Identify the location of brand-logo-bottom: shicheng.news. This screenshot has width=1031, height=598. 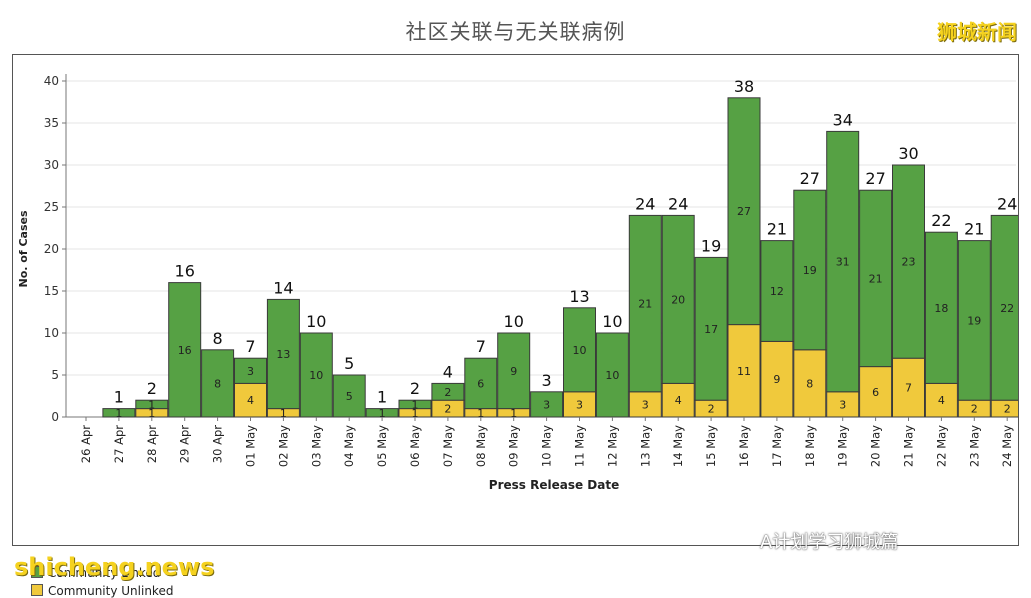
(114, 567).